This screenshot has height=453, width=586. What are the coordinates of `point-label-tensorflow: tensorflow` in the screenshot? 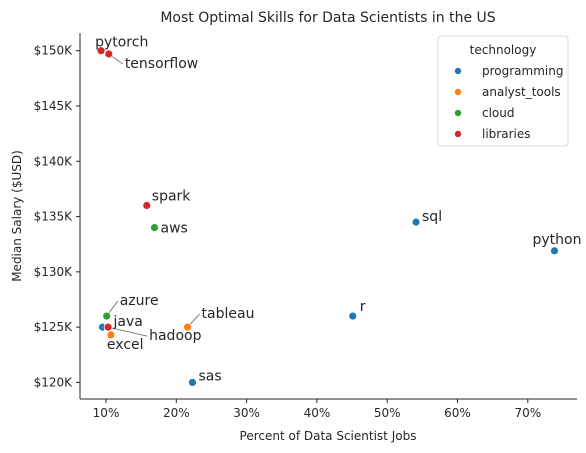 It's located at (161, 64).